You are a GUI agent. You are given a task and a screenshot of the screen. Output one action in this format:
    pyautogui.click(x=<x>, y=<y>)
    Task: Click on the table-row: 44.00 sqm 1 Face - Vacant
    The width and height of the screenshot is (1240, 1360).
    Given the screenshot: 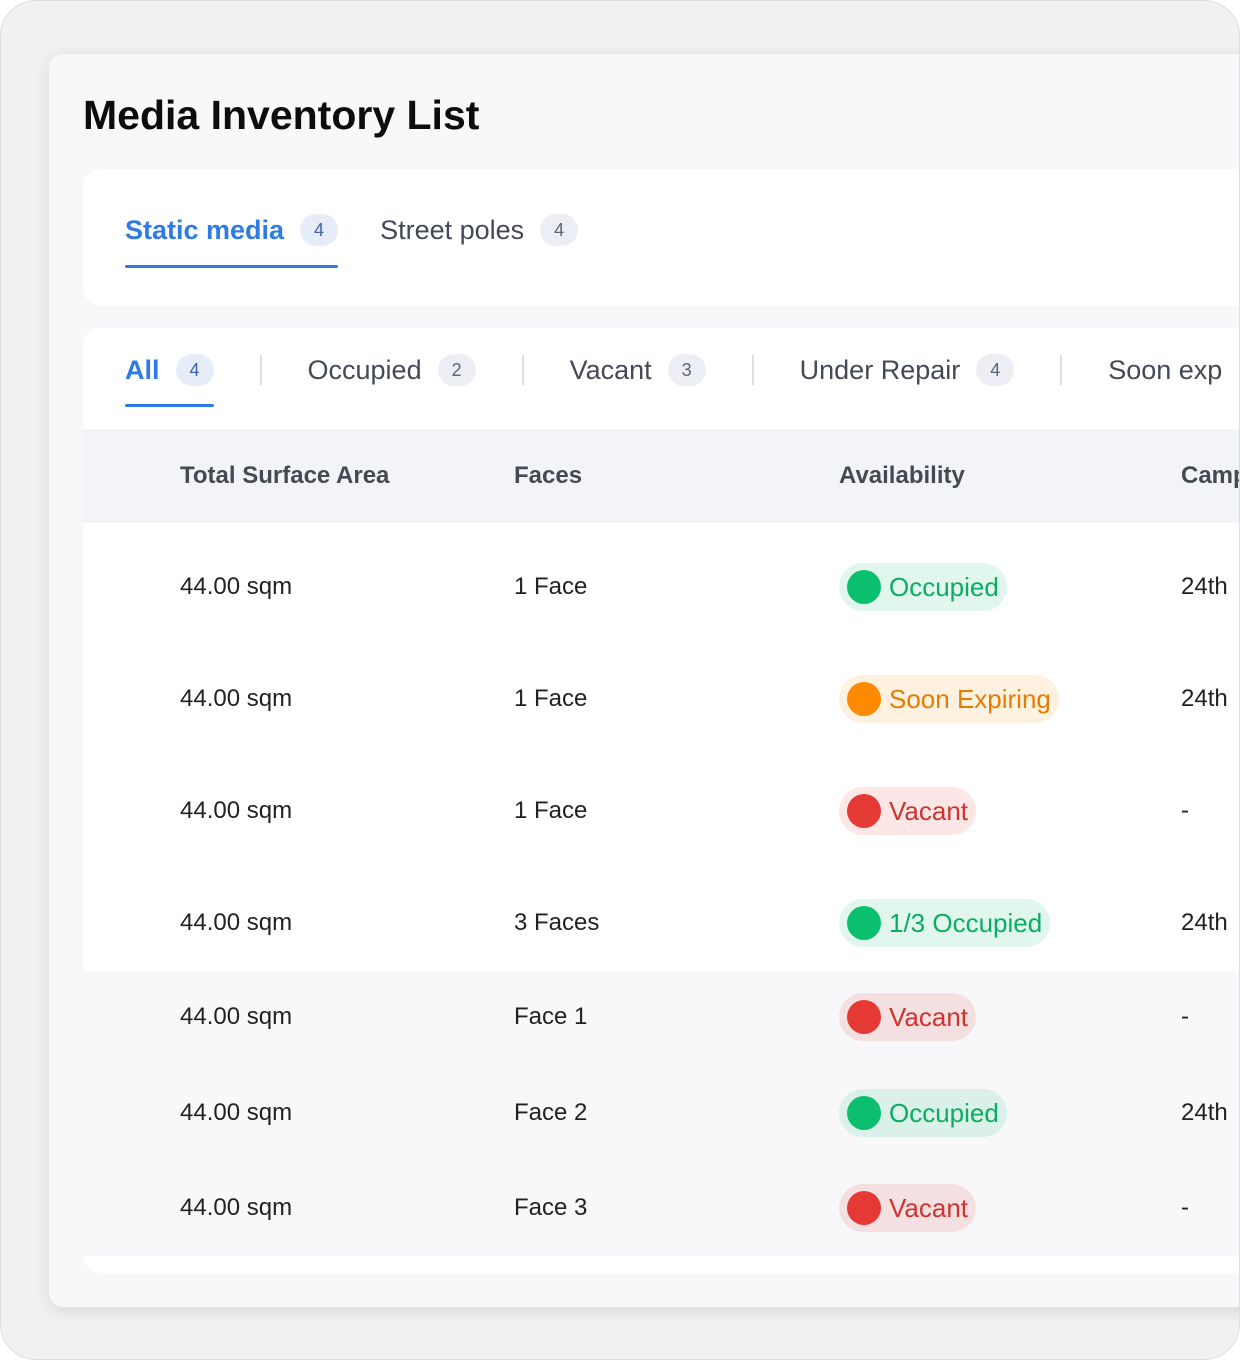 What is the action you would take?
    pyautogui.click(x=661, y=803)
    